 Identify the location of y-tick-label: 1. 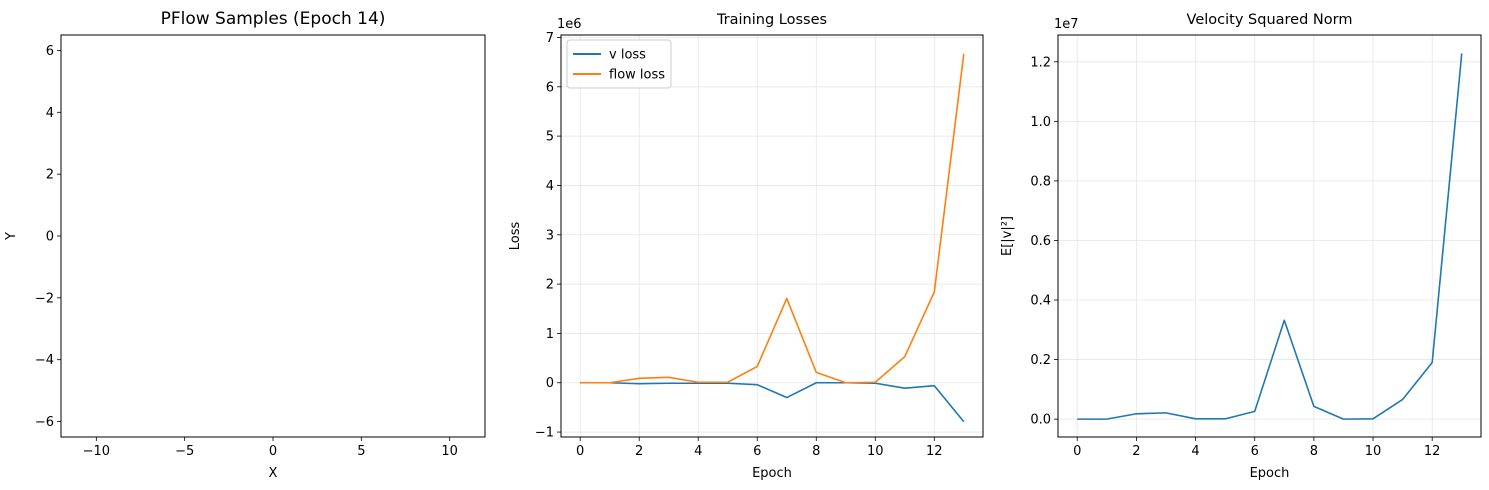
(550, 334).